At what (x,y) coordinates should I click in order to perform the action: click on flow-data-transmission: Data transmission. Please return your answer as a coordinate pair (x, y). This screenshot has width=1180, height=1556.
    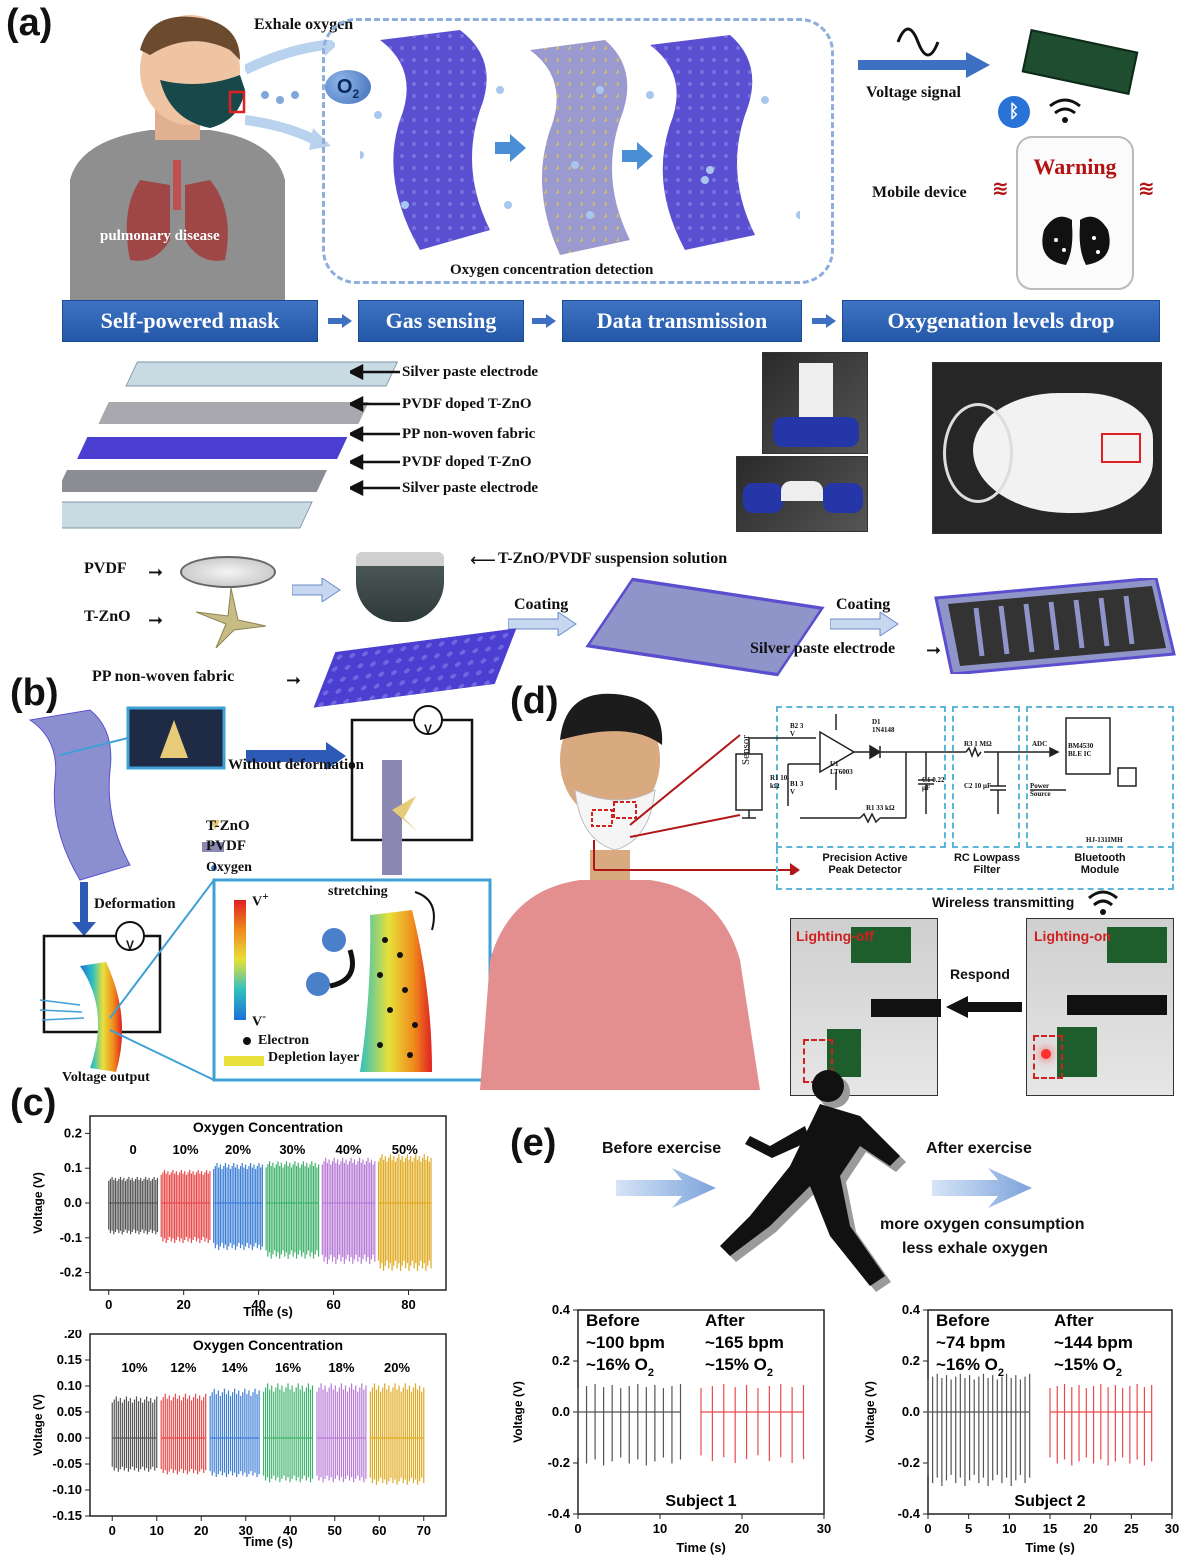
    Looking at the image, I should click on (682, 321).